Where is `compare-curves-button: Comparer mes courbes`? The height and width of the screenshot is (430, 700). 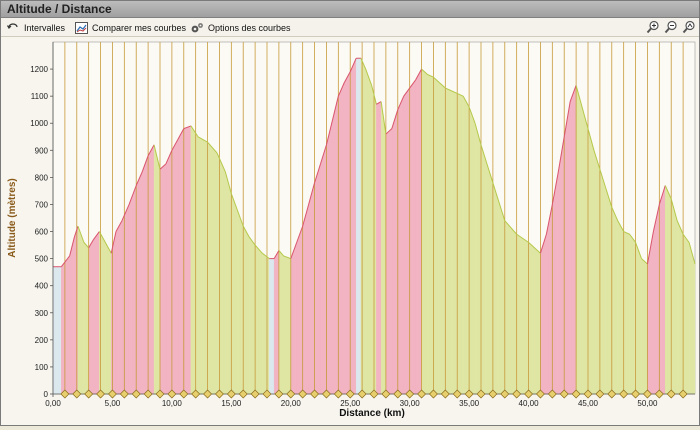
compare-curves-button: Comparer mes courbes is located at coordinates (130, 27).